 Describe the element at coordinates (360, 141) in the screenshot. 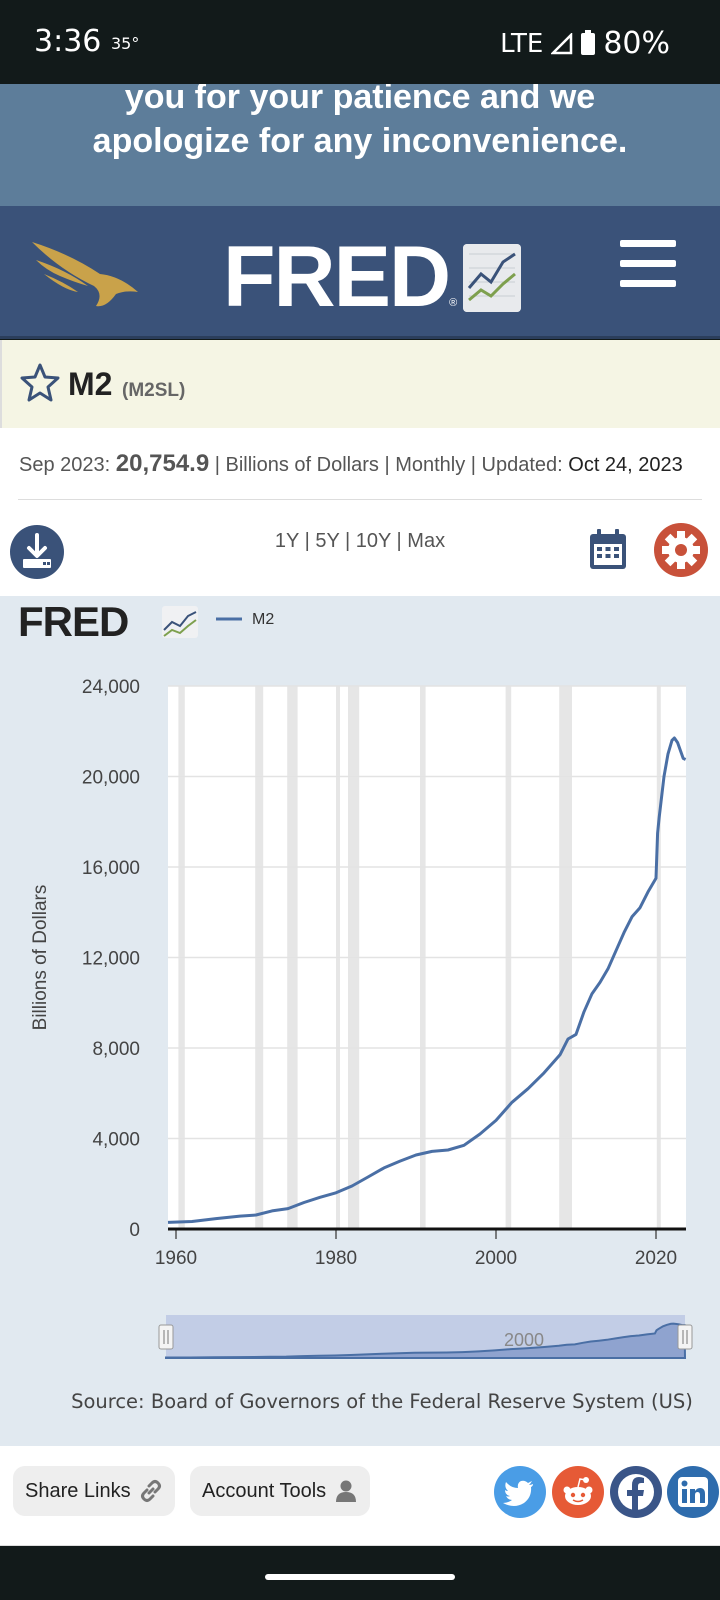

I see `notice-line-2: apologize for any inconvenience.` at that location.